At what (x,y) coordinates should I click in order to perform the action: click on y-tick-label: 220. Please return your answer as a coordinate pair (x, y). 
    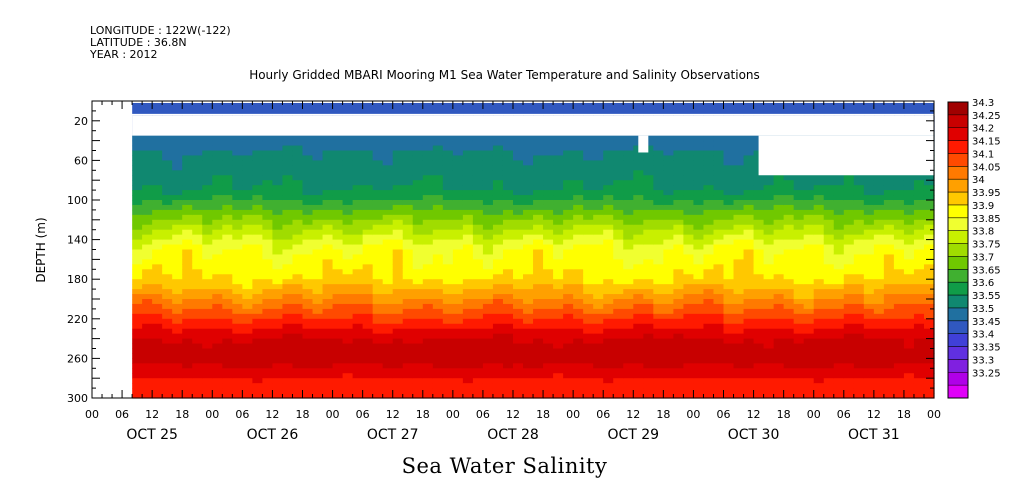
    Looking at the image, I should click on (77, 319).